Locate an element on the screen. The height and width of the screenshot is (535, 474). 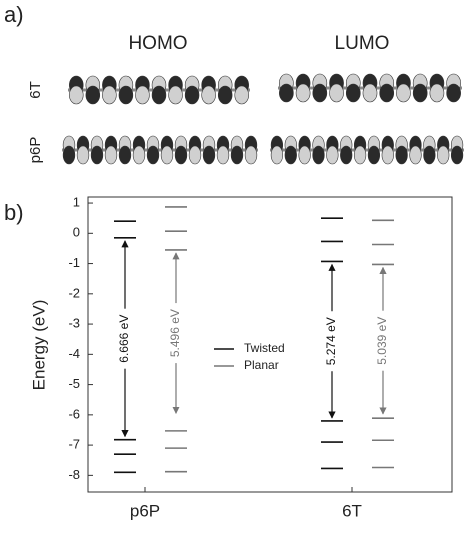
gap-label: 5.274 eV is located at coordinates (331, 341).